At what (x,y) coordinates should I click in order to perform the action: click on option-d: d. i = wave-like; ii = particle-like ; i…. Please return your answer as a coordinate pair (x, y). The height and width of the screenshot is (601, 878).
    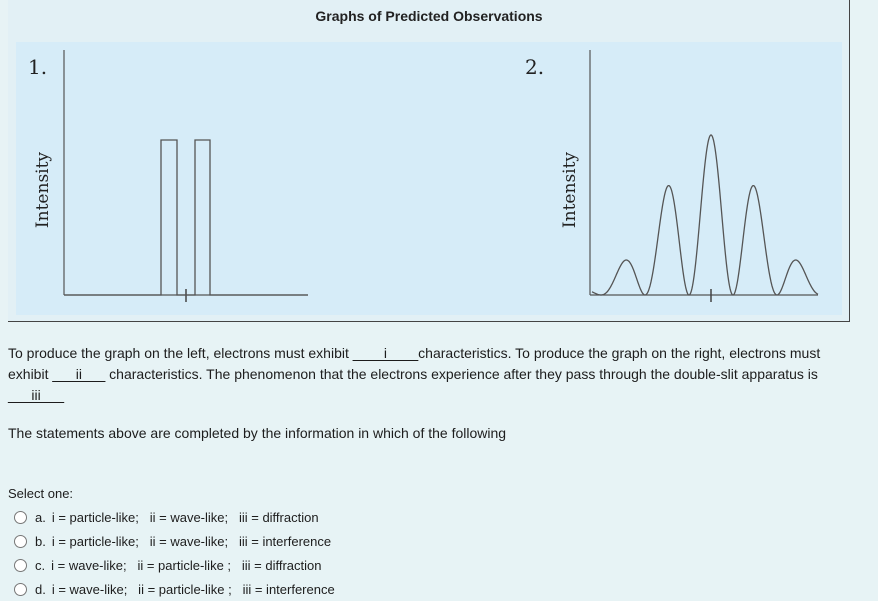
    Looking at the image, I should click on (174, 589).